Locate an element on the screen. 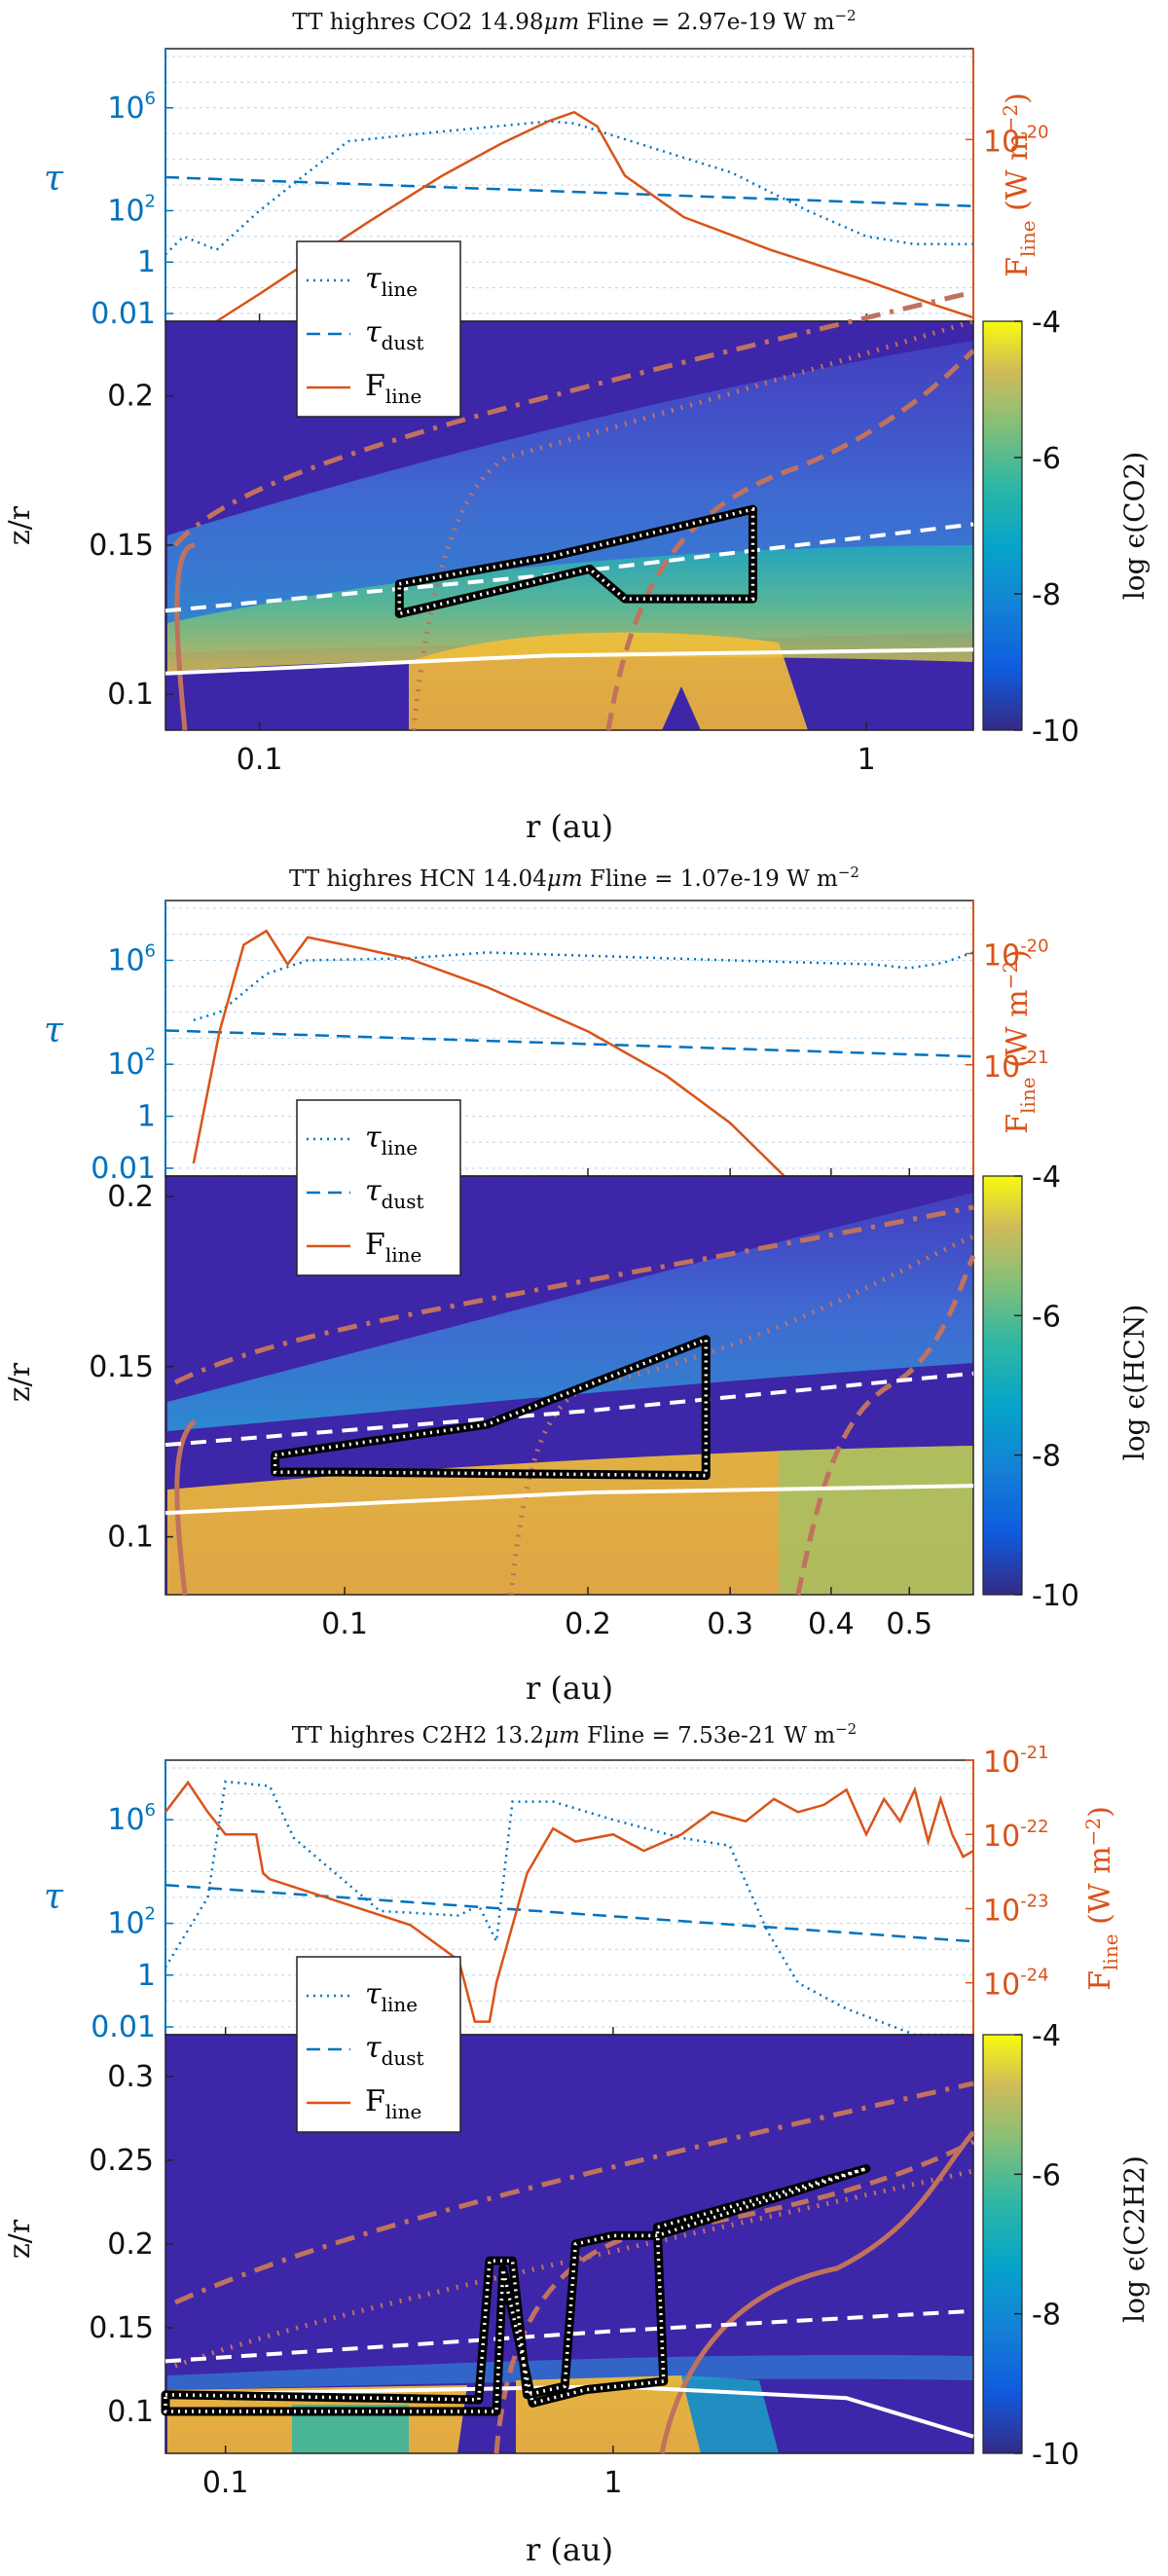 Image resolution: width=1168 pixels, height=2576 pixels. flux-tick-label: 10-23 is located at coordinates (1016, 1909).